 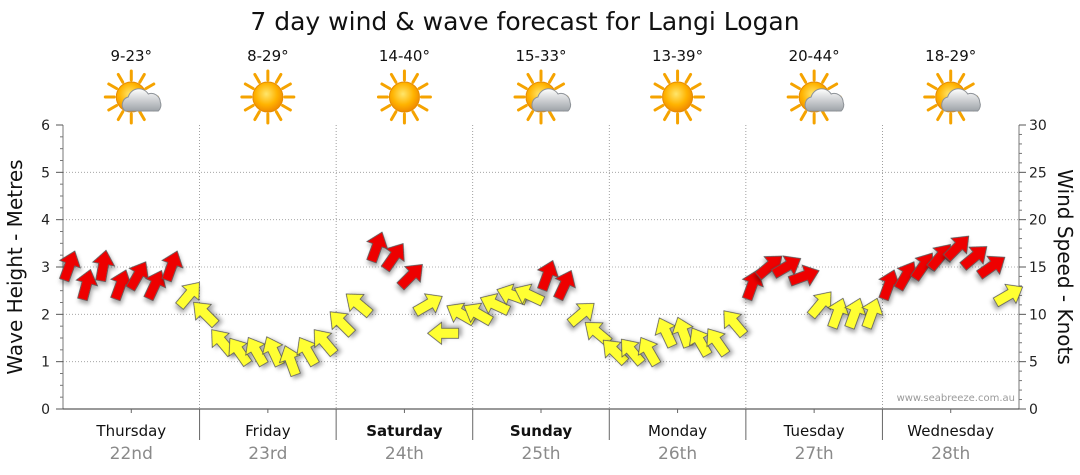 I want to click on day-name-label: Sunday, so click(x=541, y=431).